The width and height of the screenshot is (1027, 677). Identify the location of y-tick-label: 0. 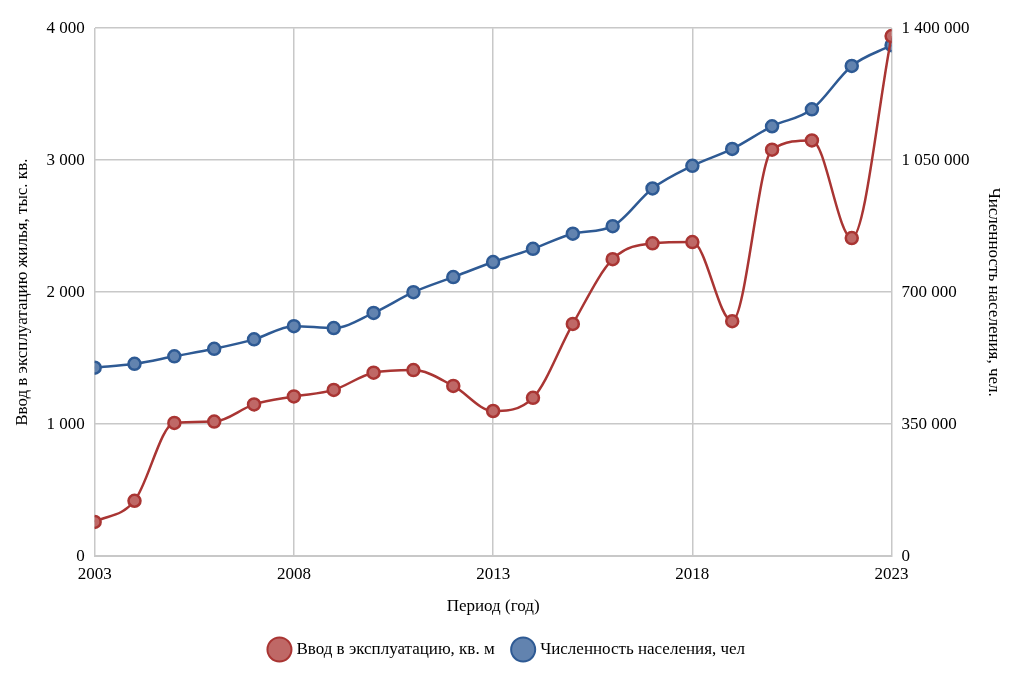
(80, 555).